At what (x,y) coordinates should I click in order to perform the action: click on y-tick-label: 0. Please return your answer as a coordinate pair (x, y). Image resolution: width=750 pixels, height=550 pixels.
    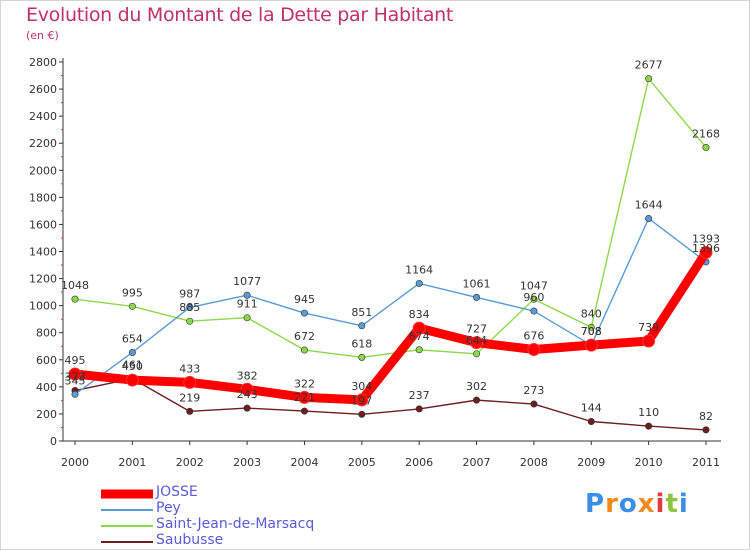
    Looking at the image, I should click on (53, 441).